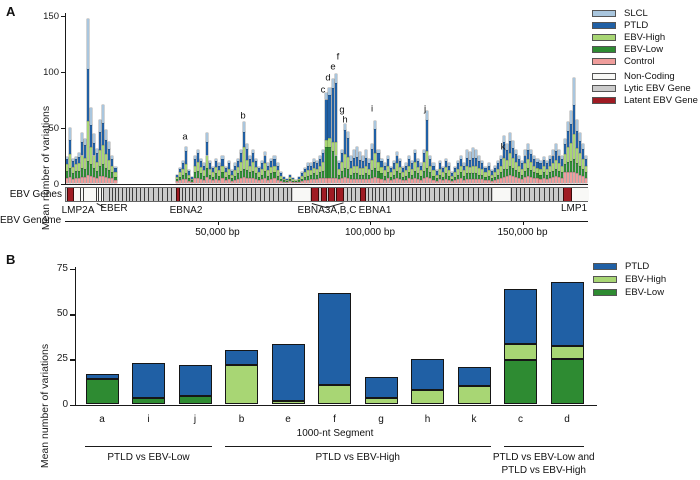 The width and height of the screenshot is (700, 480). What do you see at coordinates (639, 61) in the screenshot?
I see `legend-label: Control` at bounding box center [639, 61].